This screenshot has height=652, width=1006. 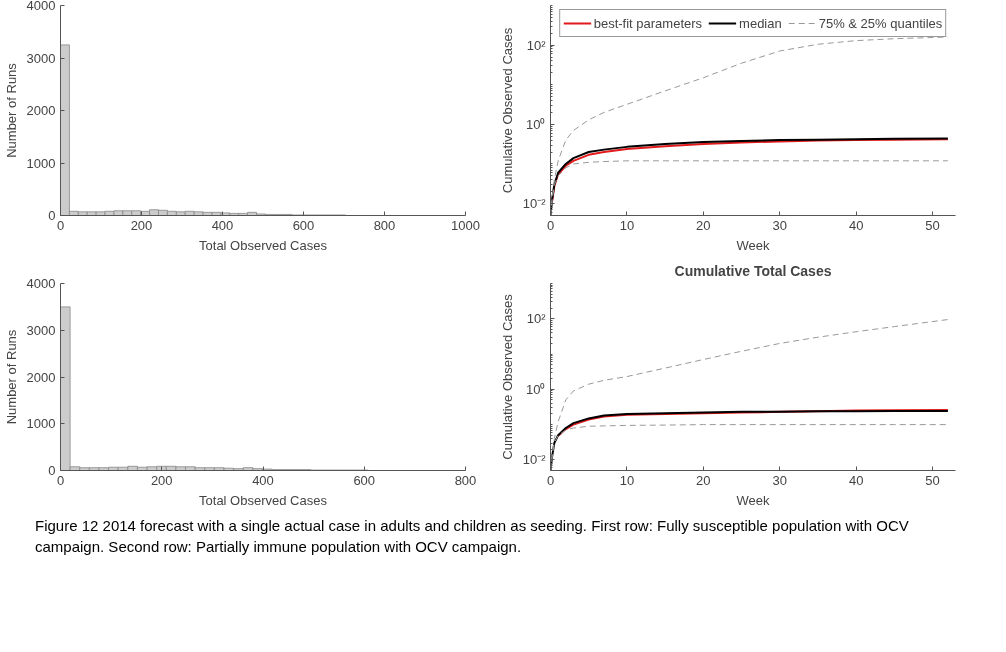 I want to click on legend-label: median, so click(x=760, y=23).